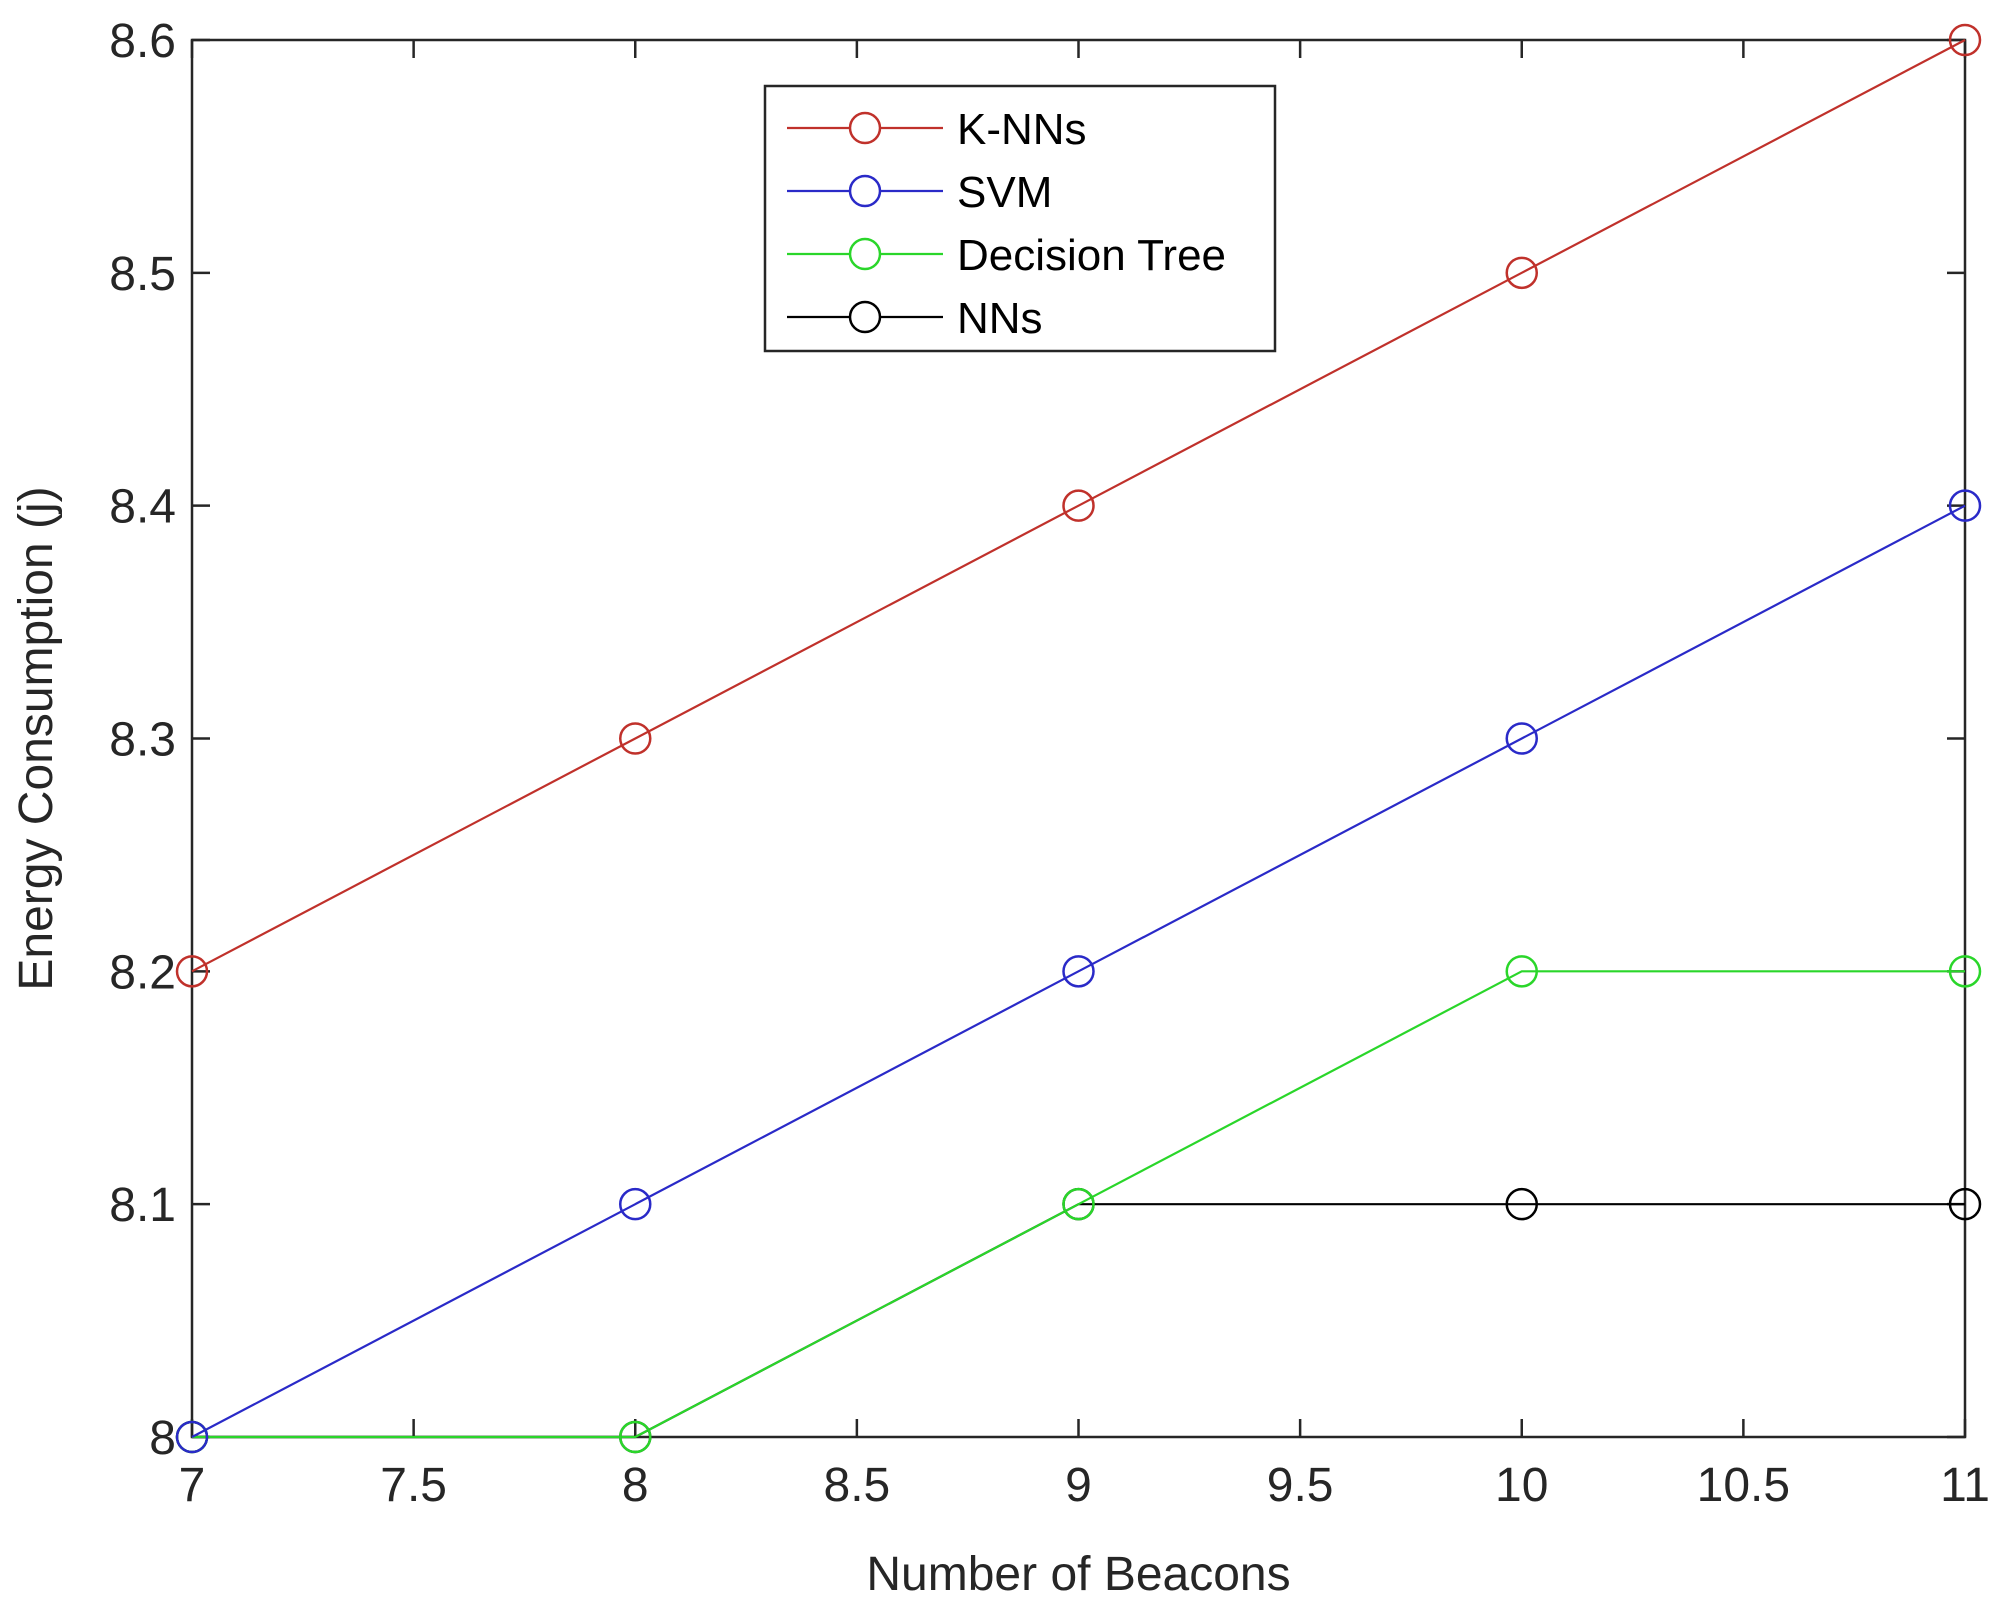 The image size is (2008, 1603). What do you see at coordinates (1091, 255) in the screenshot?
I see `legend-label: Decision Tree` at bounding box center [1091, 255].